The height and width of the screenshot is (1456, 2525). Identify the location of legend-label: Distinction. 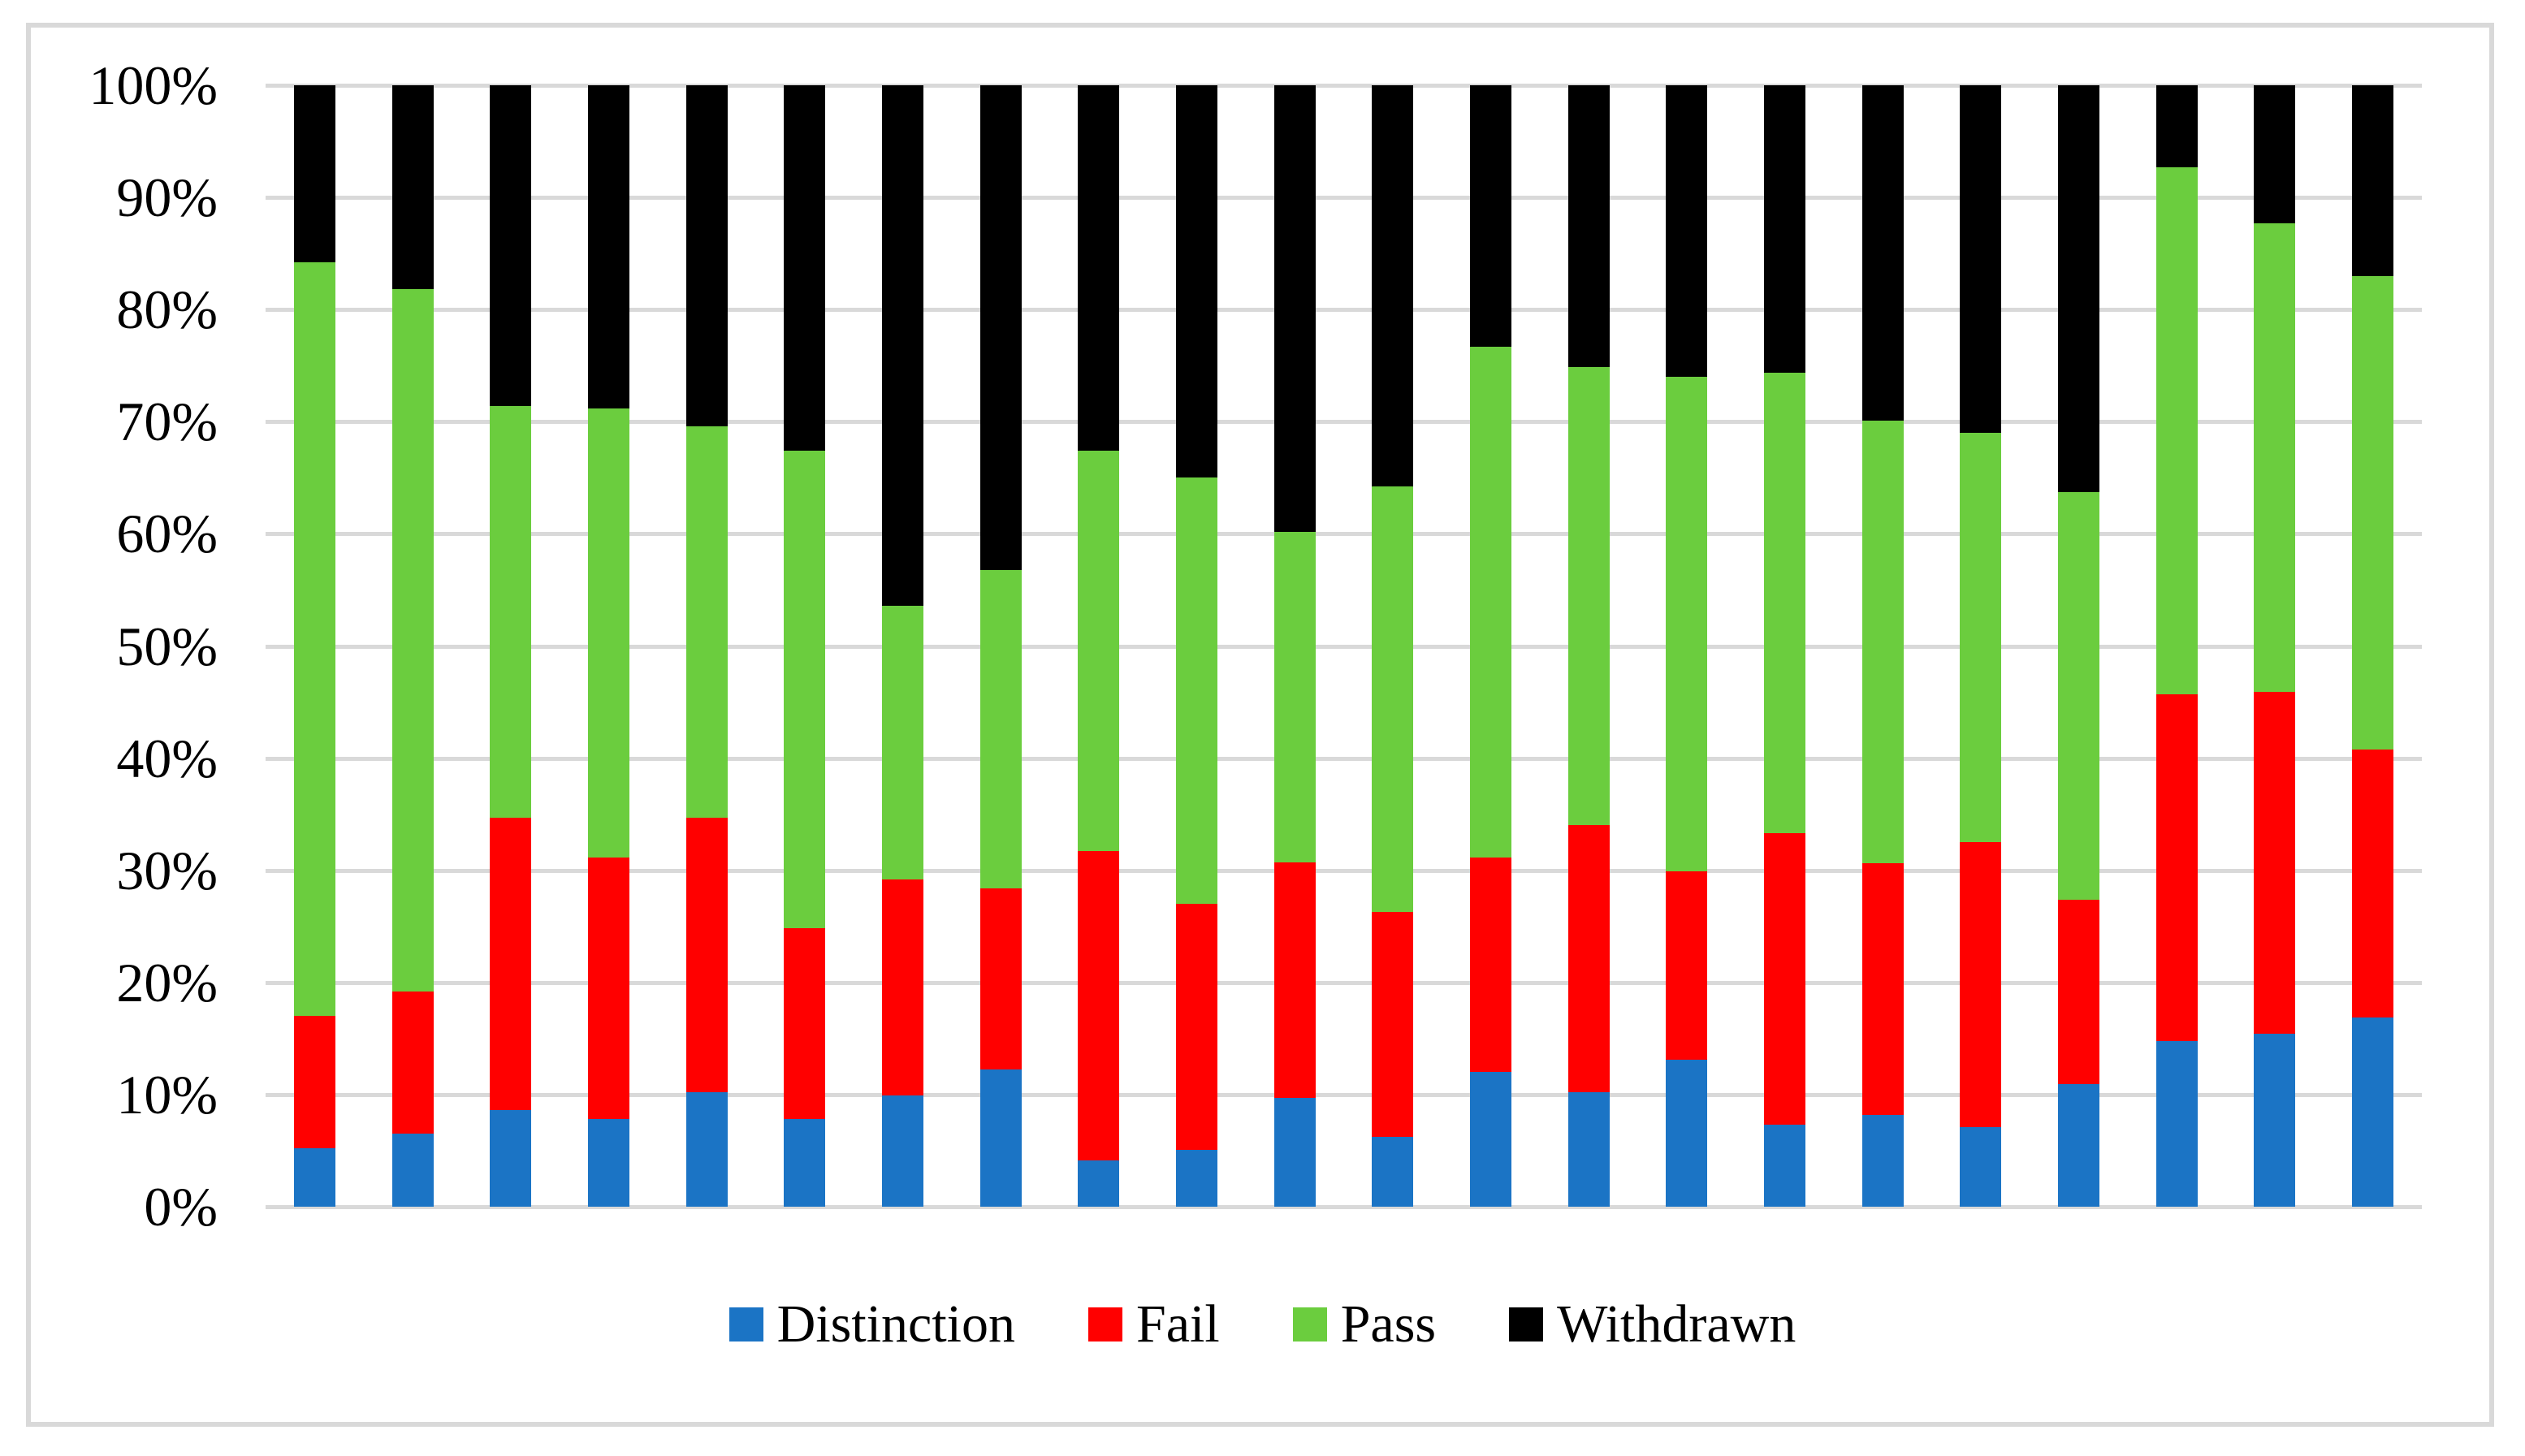
(895, 1324).